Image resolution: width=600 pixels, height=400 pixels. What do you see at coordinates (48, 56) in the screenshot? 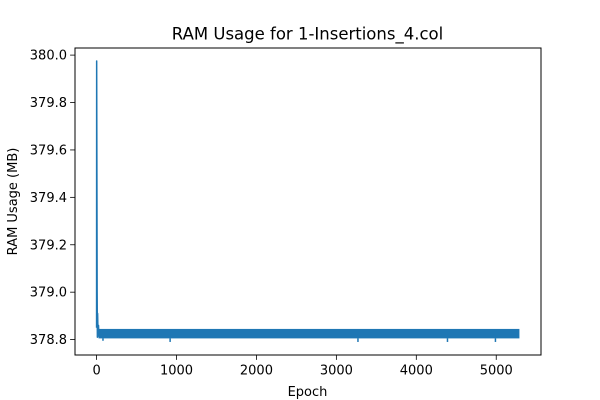
I see `y-tick-label: 380.0` at bounding box center [48, 56].